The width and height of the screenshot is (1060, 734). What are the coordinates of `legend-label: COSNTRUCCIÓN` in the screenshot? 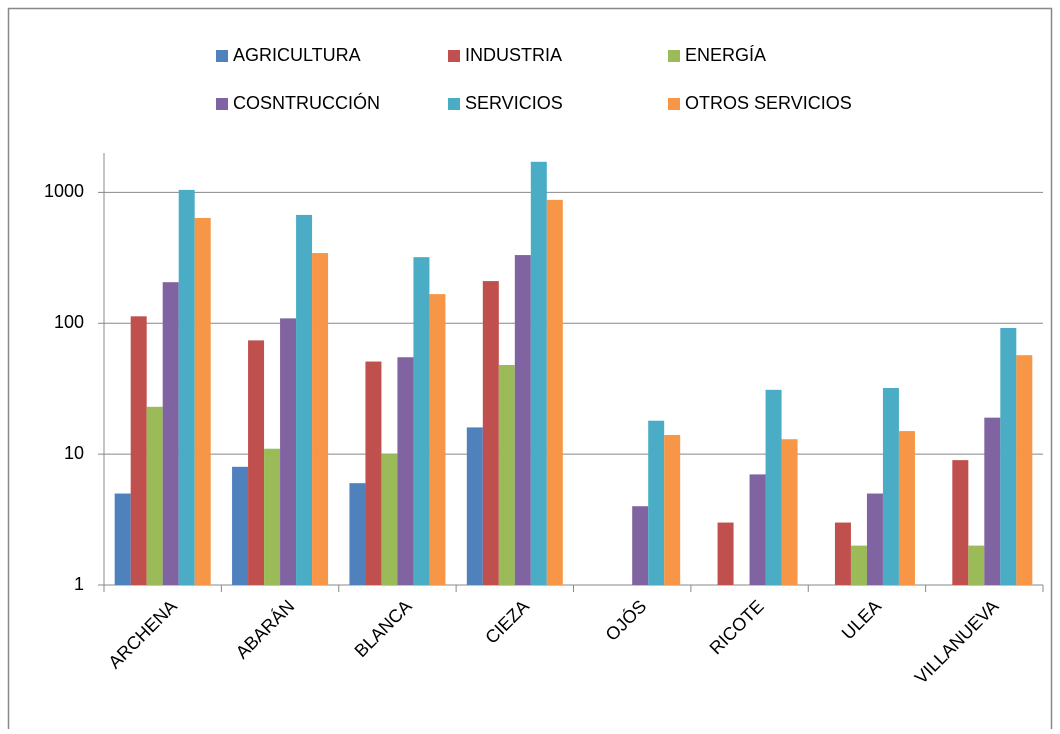 It's located at (306, 102).